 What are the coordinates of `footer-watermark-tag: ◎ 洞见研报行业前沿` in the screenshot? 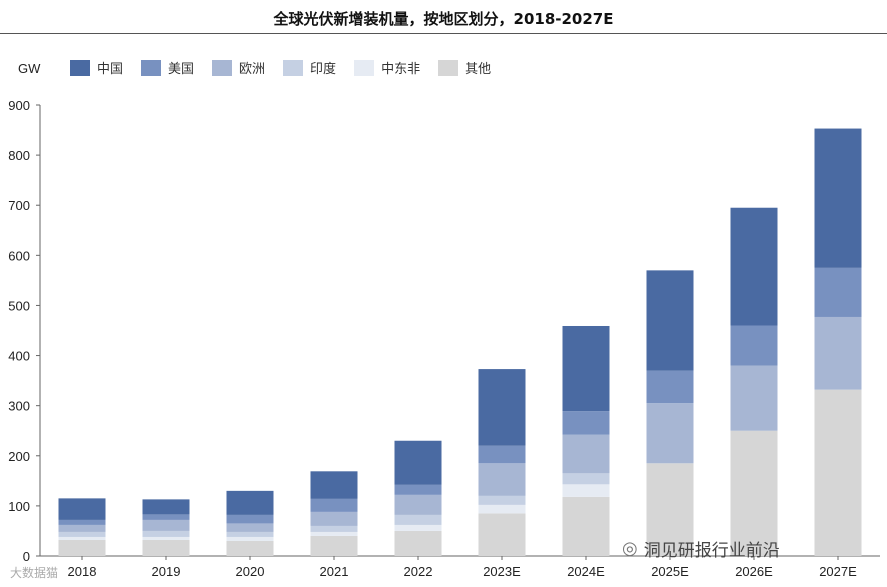 It's located at (701, 548).